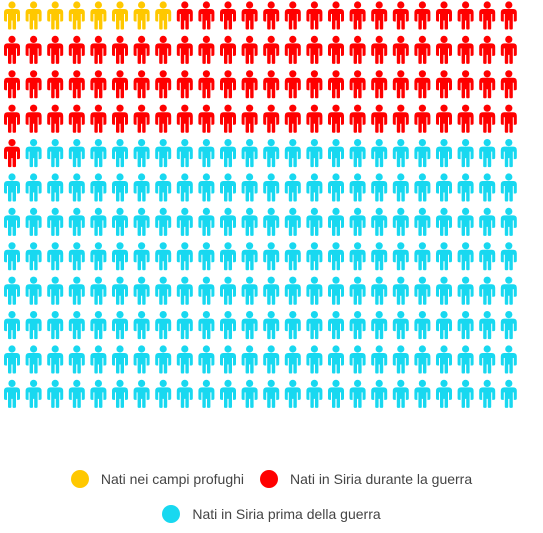 The width and height of the screenshot is (543, 533). Describe the element at coordinates (79, 479) in the screenshot. I see `legend-swatch-campi` at that location.